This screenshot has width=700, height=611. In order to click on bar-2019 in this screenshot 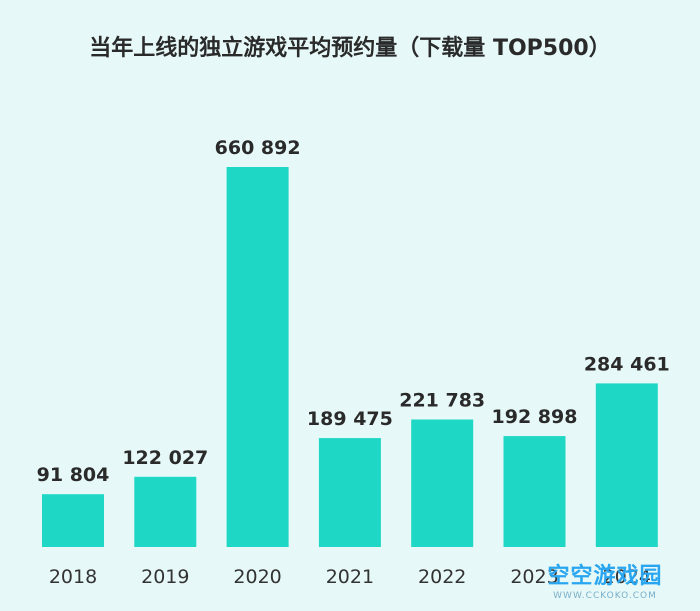, I will do `click(165, 511)`.